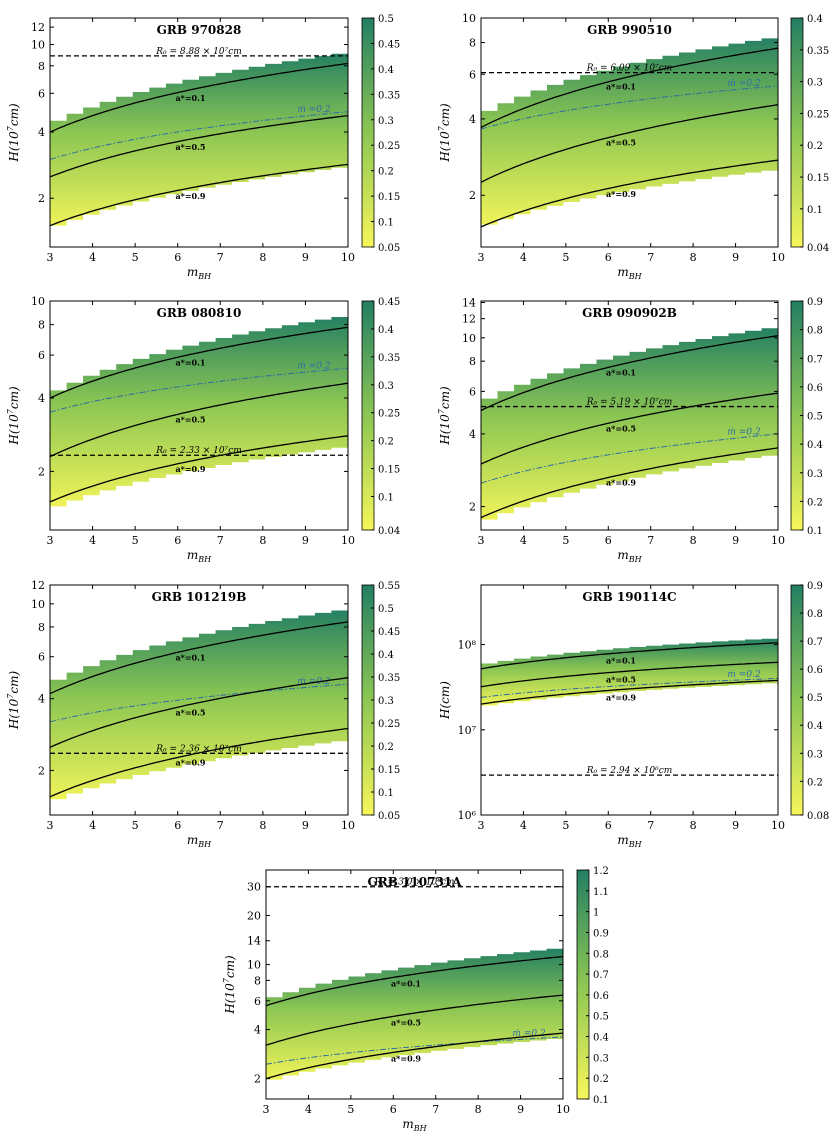  Describe the element at coordinates (601, 892) in the screenshot. I see `colorbar-tick-label: 1.1` at that location.